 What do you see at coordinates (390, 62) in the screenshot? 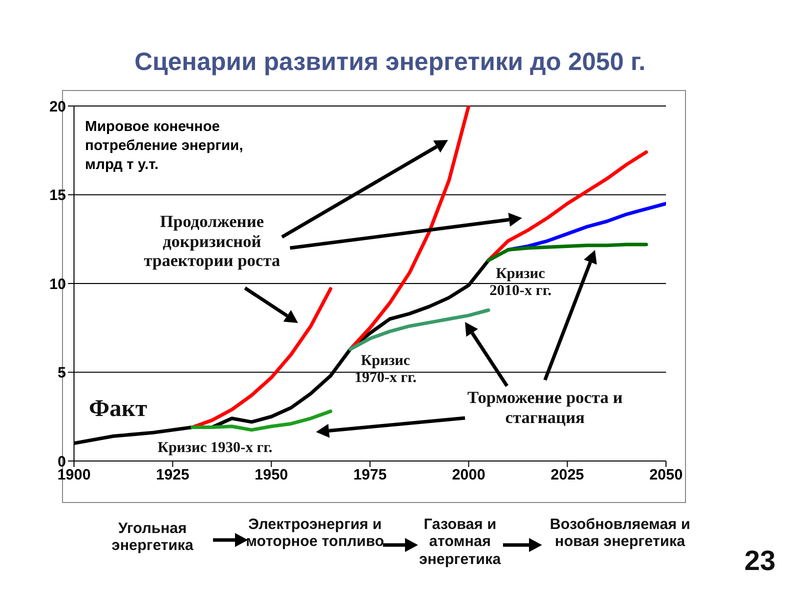
I see `chart-title: Сценарии развития энергетики до 2050 г.` at bounding box center [390, 62].